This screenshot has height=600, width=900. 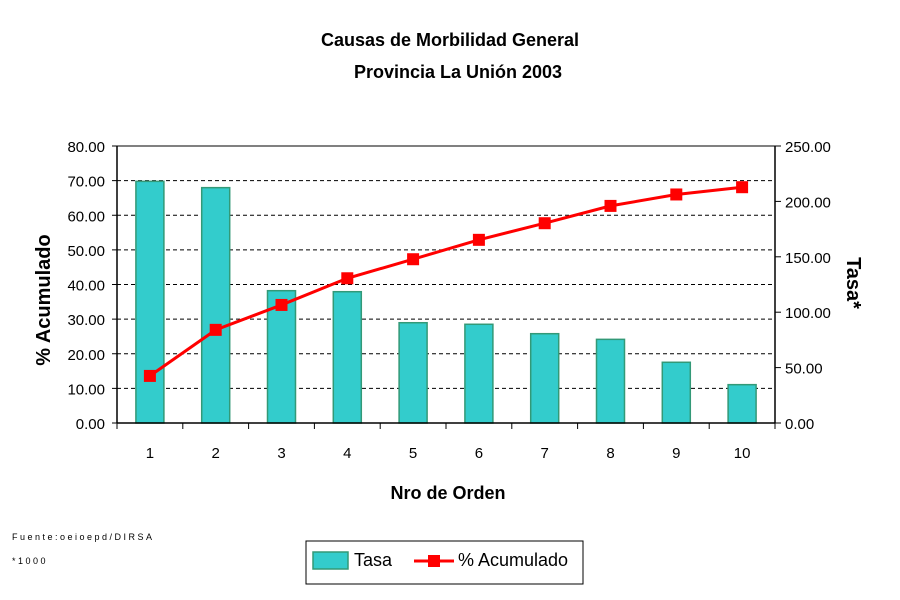 What do you see at coordinates (808, 202) in the screenshot?
I see `y-right-tick-label: 200.00` at bounding box center [808, 202].